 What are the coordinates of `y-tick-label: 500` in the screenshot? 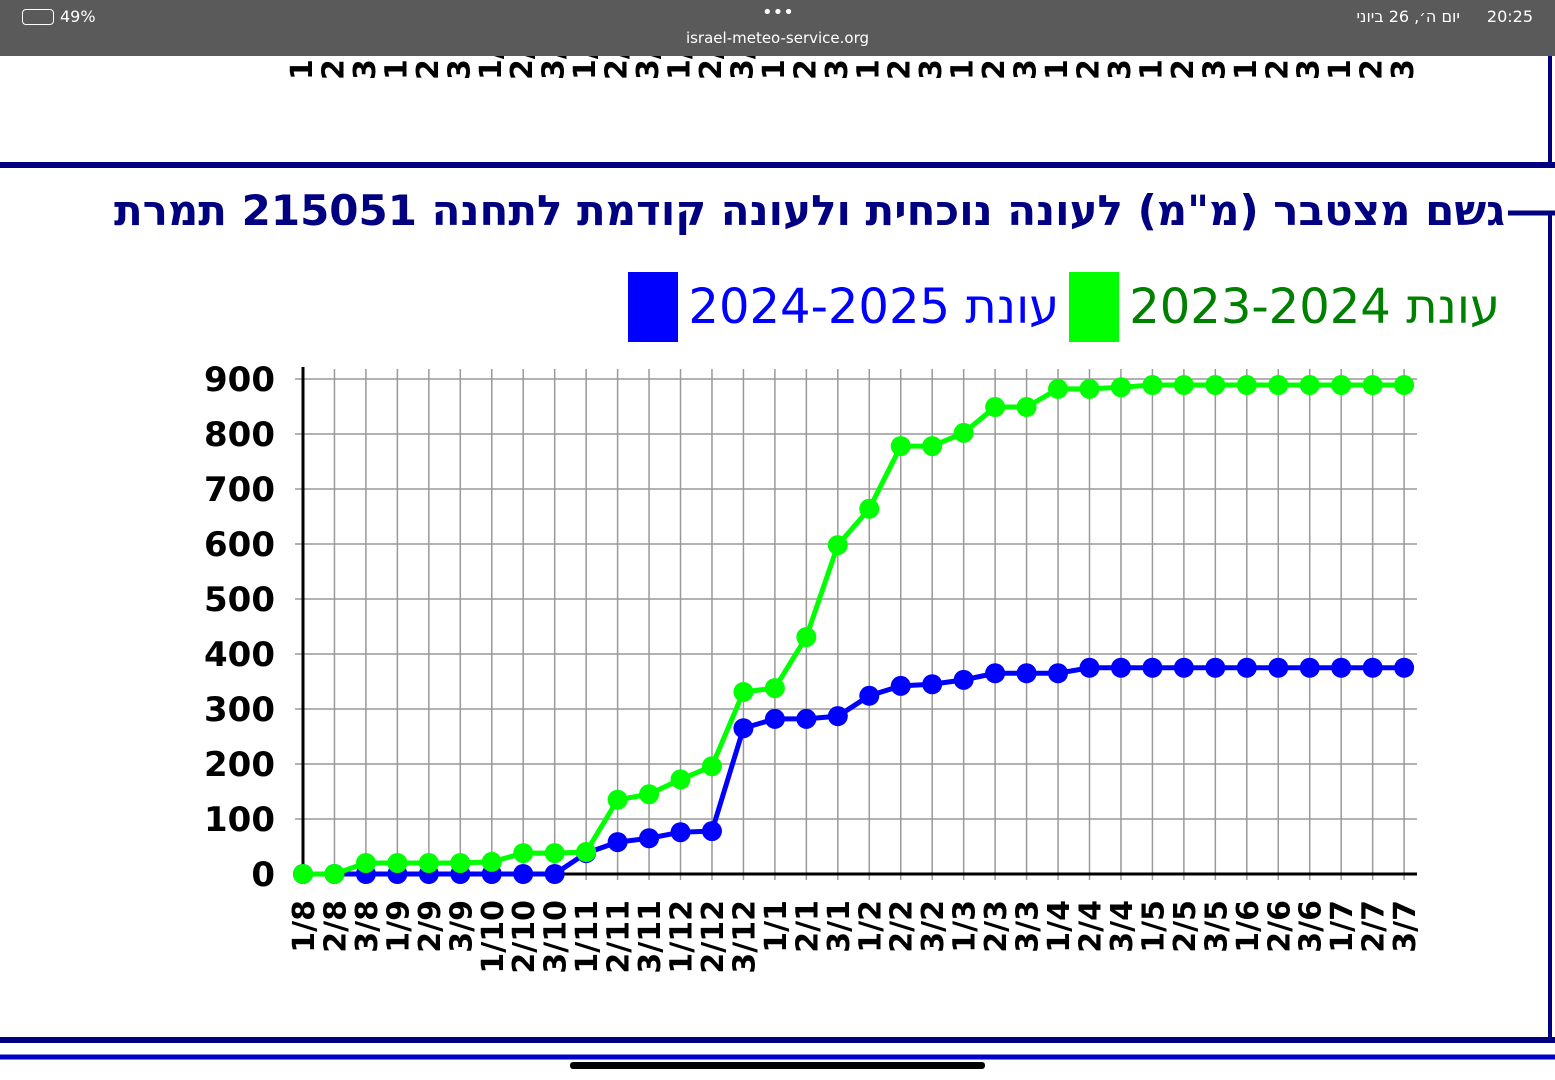 It's located at (239, 600).